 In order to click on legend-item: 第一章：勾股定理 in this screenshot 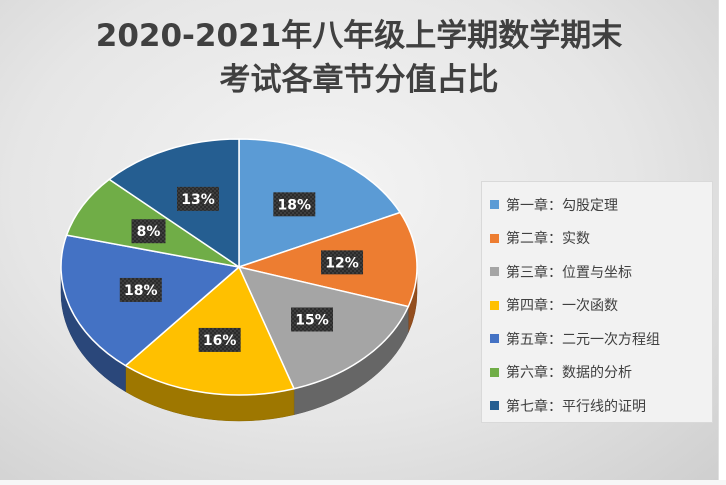, I will do `click(601, 205)`.